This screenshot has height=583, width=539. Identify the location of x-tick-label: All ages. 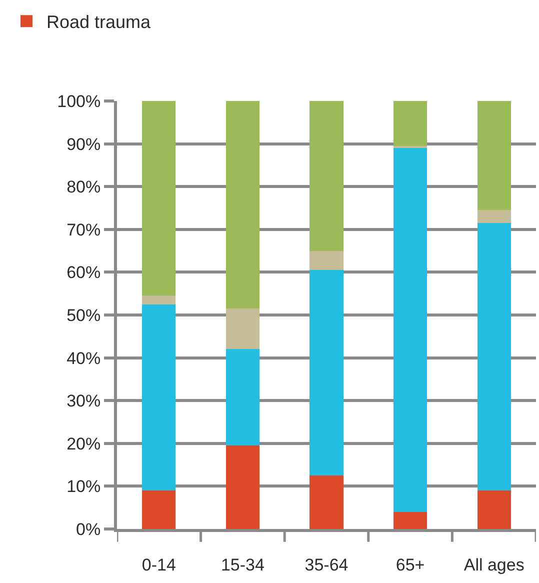
(494, 564).